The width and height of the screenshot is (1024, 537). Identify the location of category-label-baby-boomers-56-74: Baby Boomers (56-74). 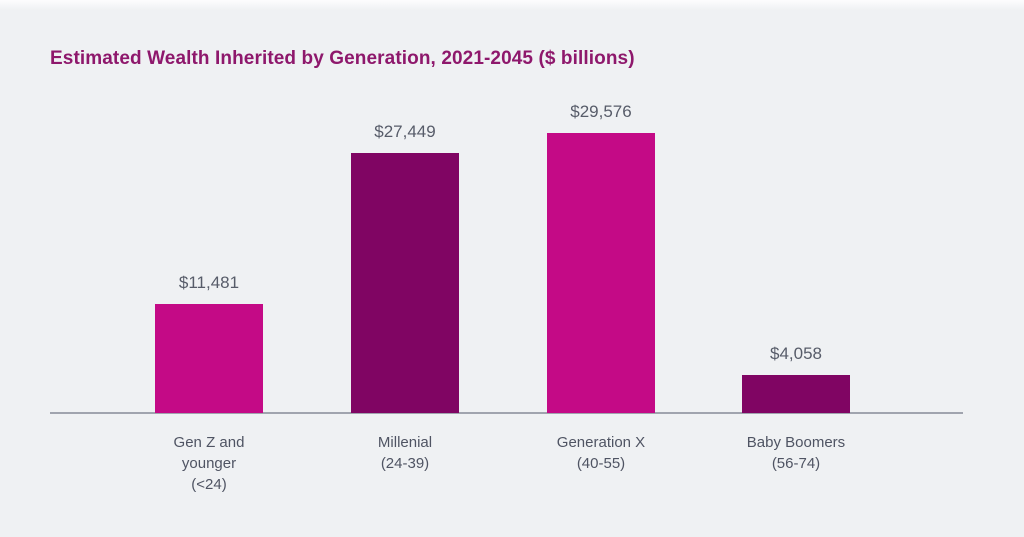
(796, 453).